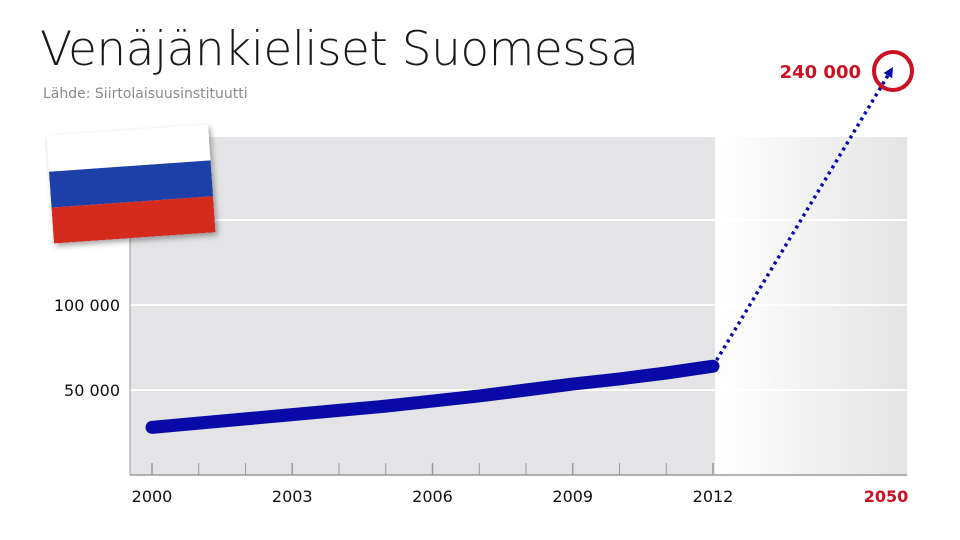 This screenshot has height=540, width=960. What do you see at coordinates (292, 496) in the screenshot?
I see `x-tick-label: 2003` at bounding box center [292, 496].